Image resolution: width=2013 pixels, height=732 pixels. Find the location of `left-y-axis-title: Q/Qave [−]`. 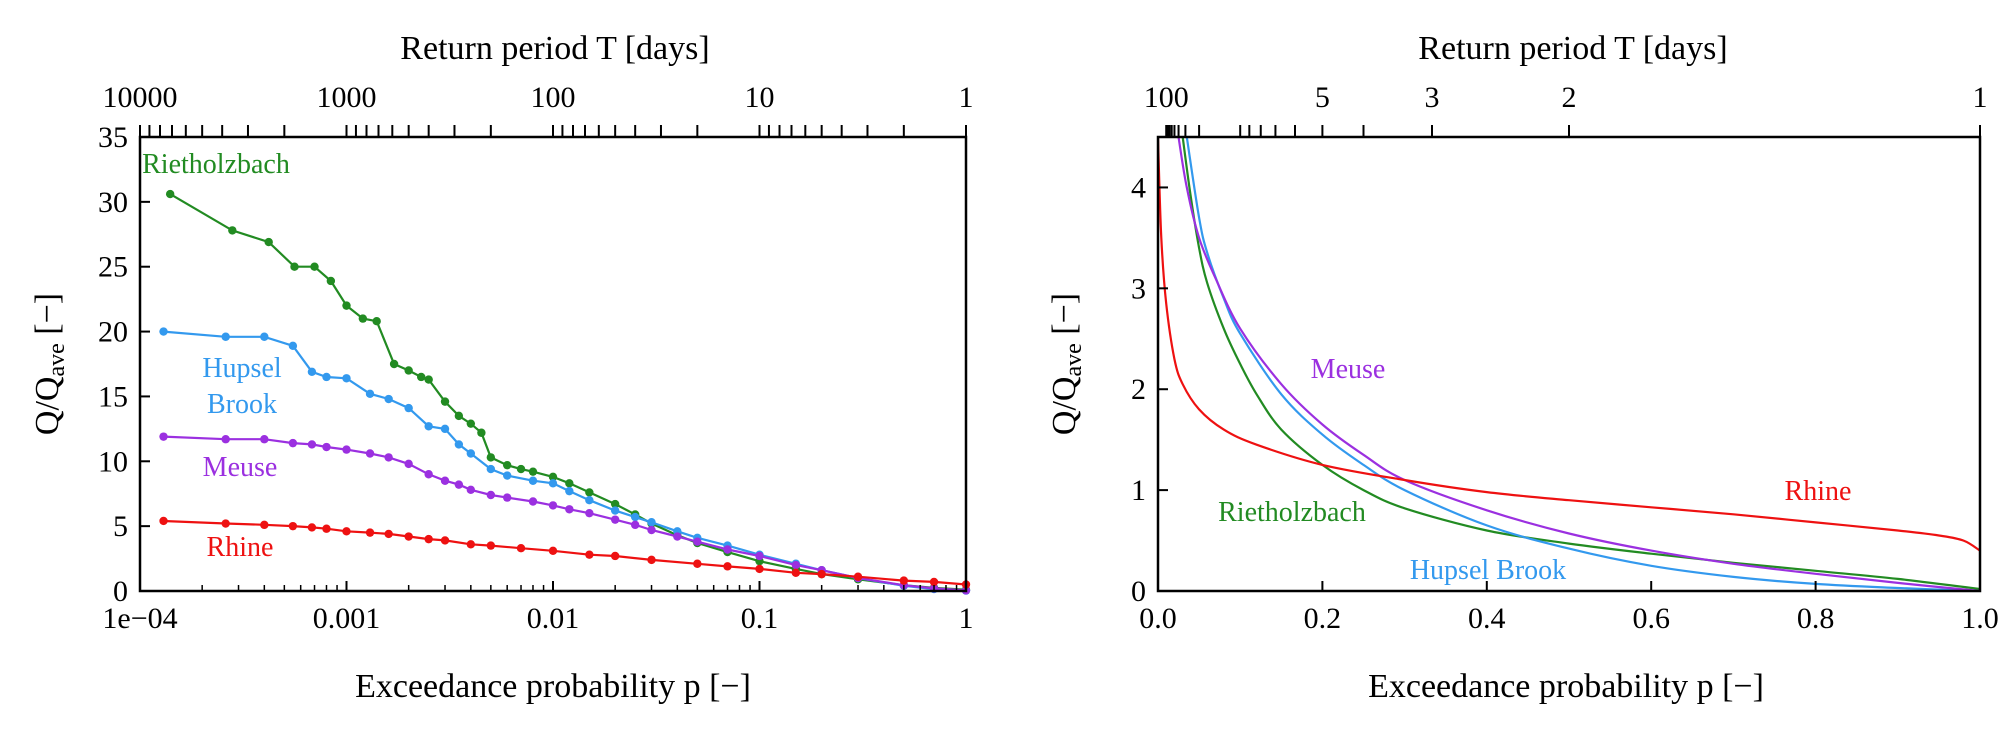

left-y-axis-title: Q/Qave [−] is located at coordinates (49, 364).